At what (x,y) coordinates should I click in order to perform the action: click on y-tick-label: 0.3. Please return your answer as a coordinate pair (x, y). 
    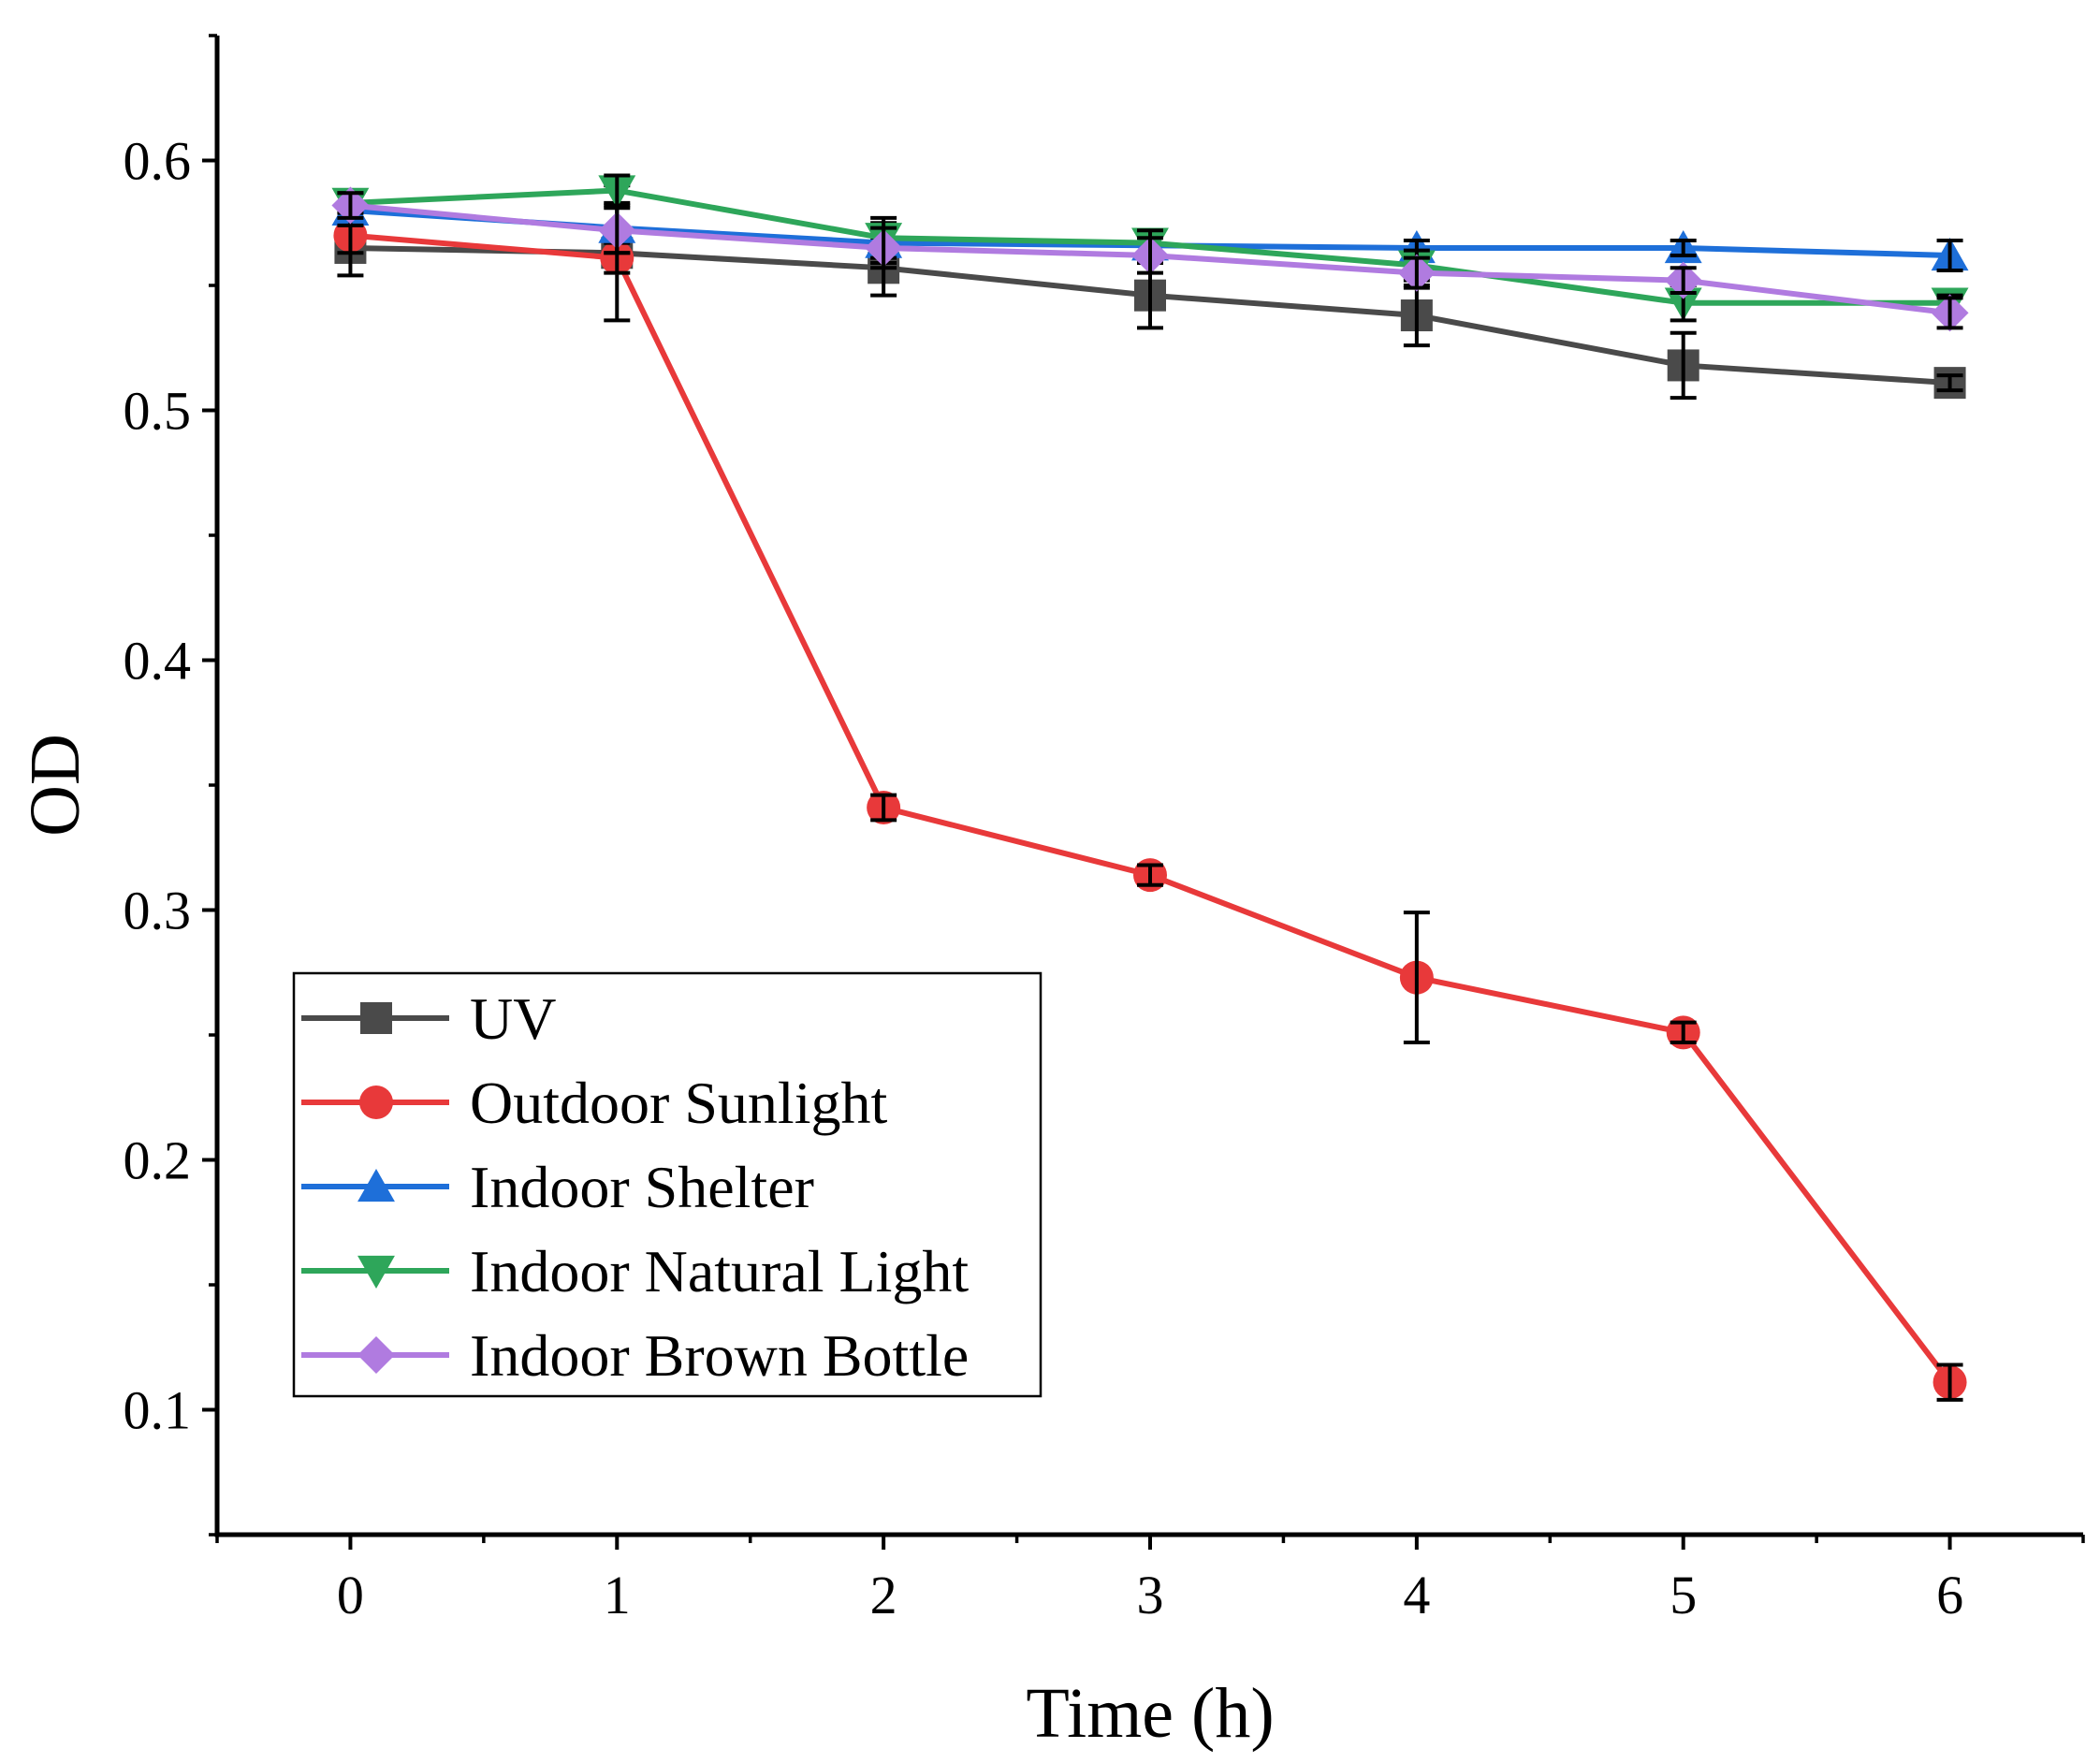
    Looking at the image, I should click on (158, 911).